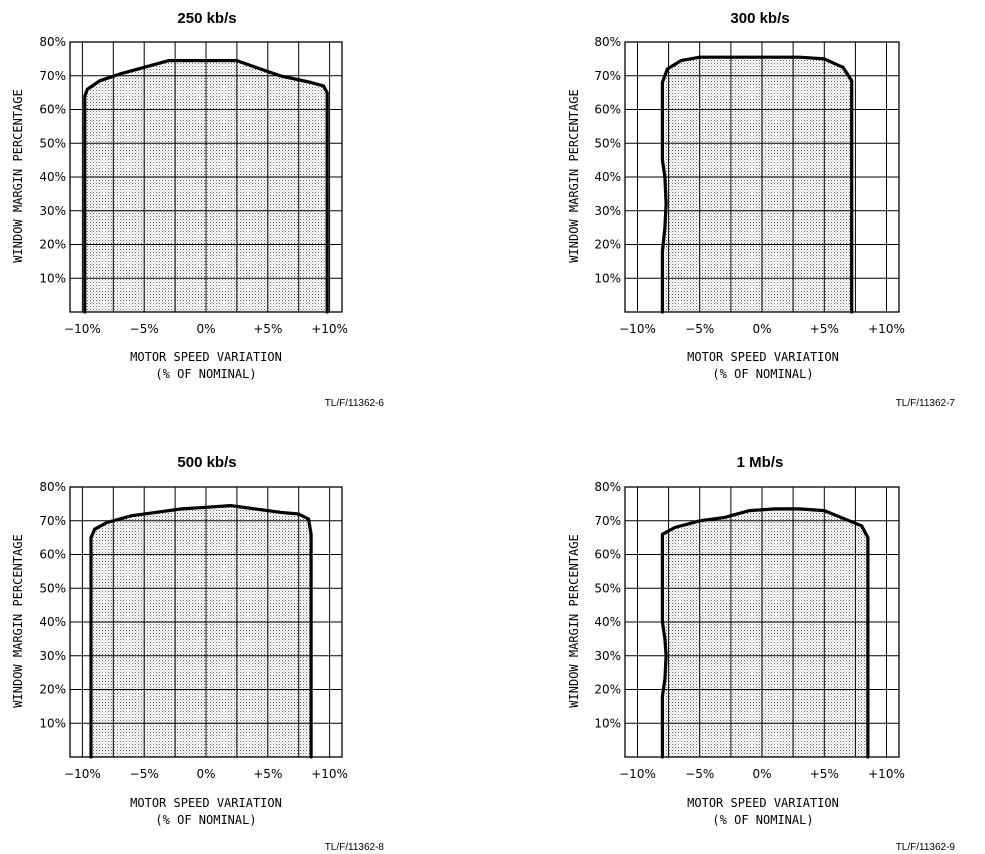 The width and height of the screenshot is (985, 854). Describe the element at coordinates (926, 403) in the screenshot. I see `figure-reference: TL/F/11362-7` at that location.